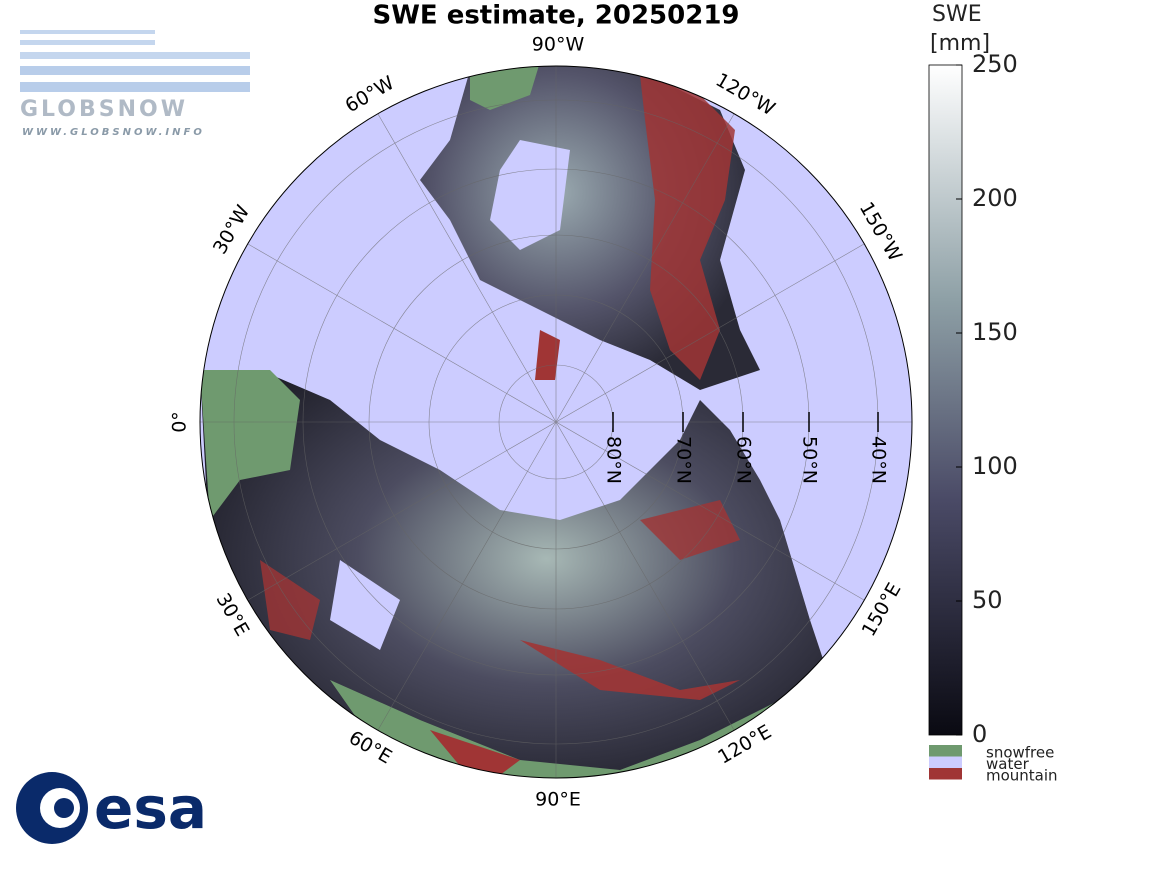 This screenshot has width=1167, height=879. Describe the element at coordinates (180, 422) in the screenshot. I see `longitude-label: 0°` at that location.